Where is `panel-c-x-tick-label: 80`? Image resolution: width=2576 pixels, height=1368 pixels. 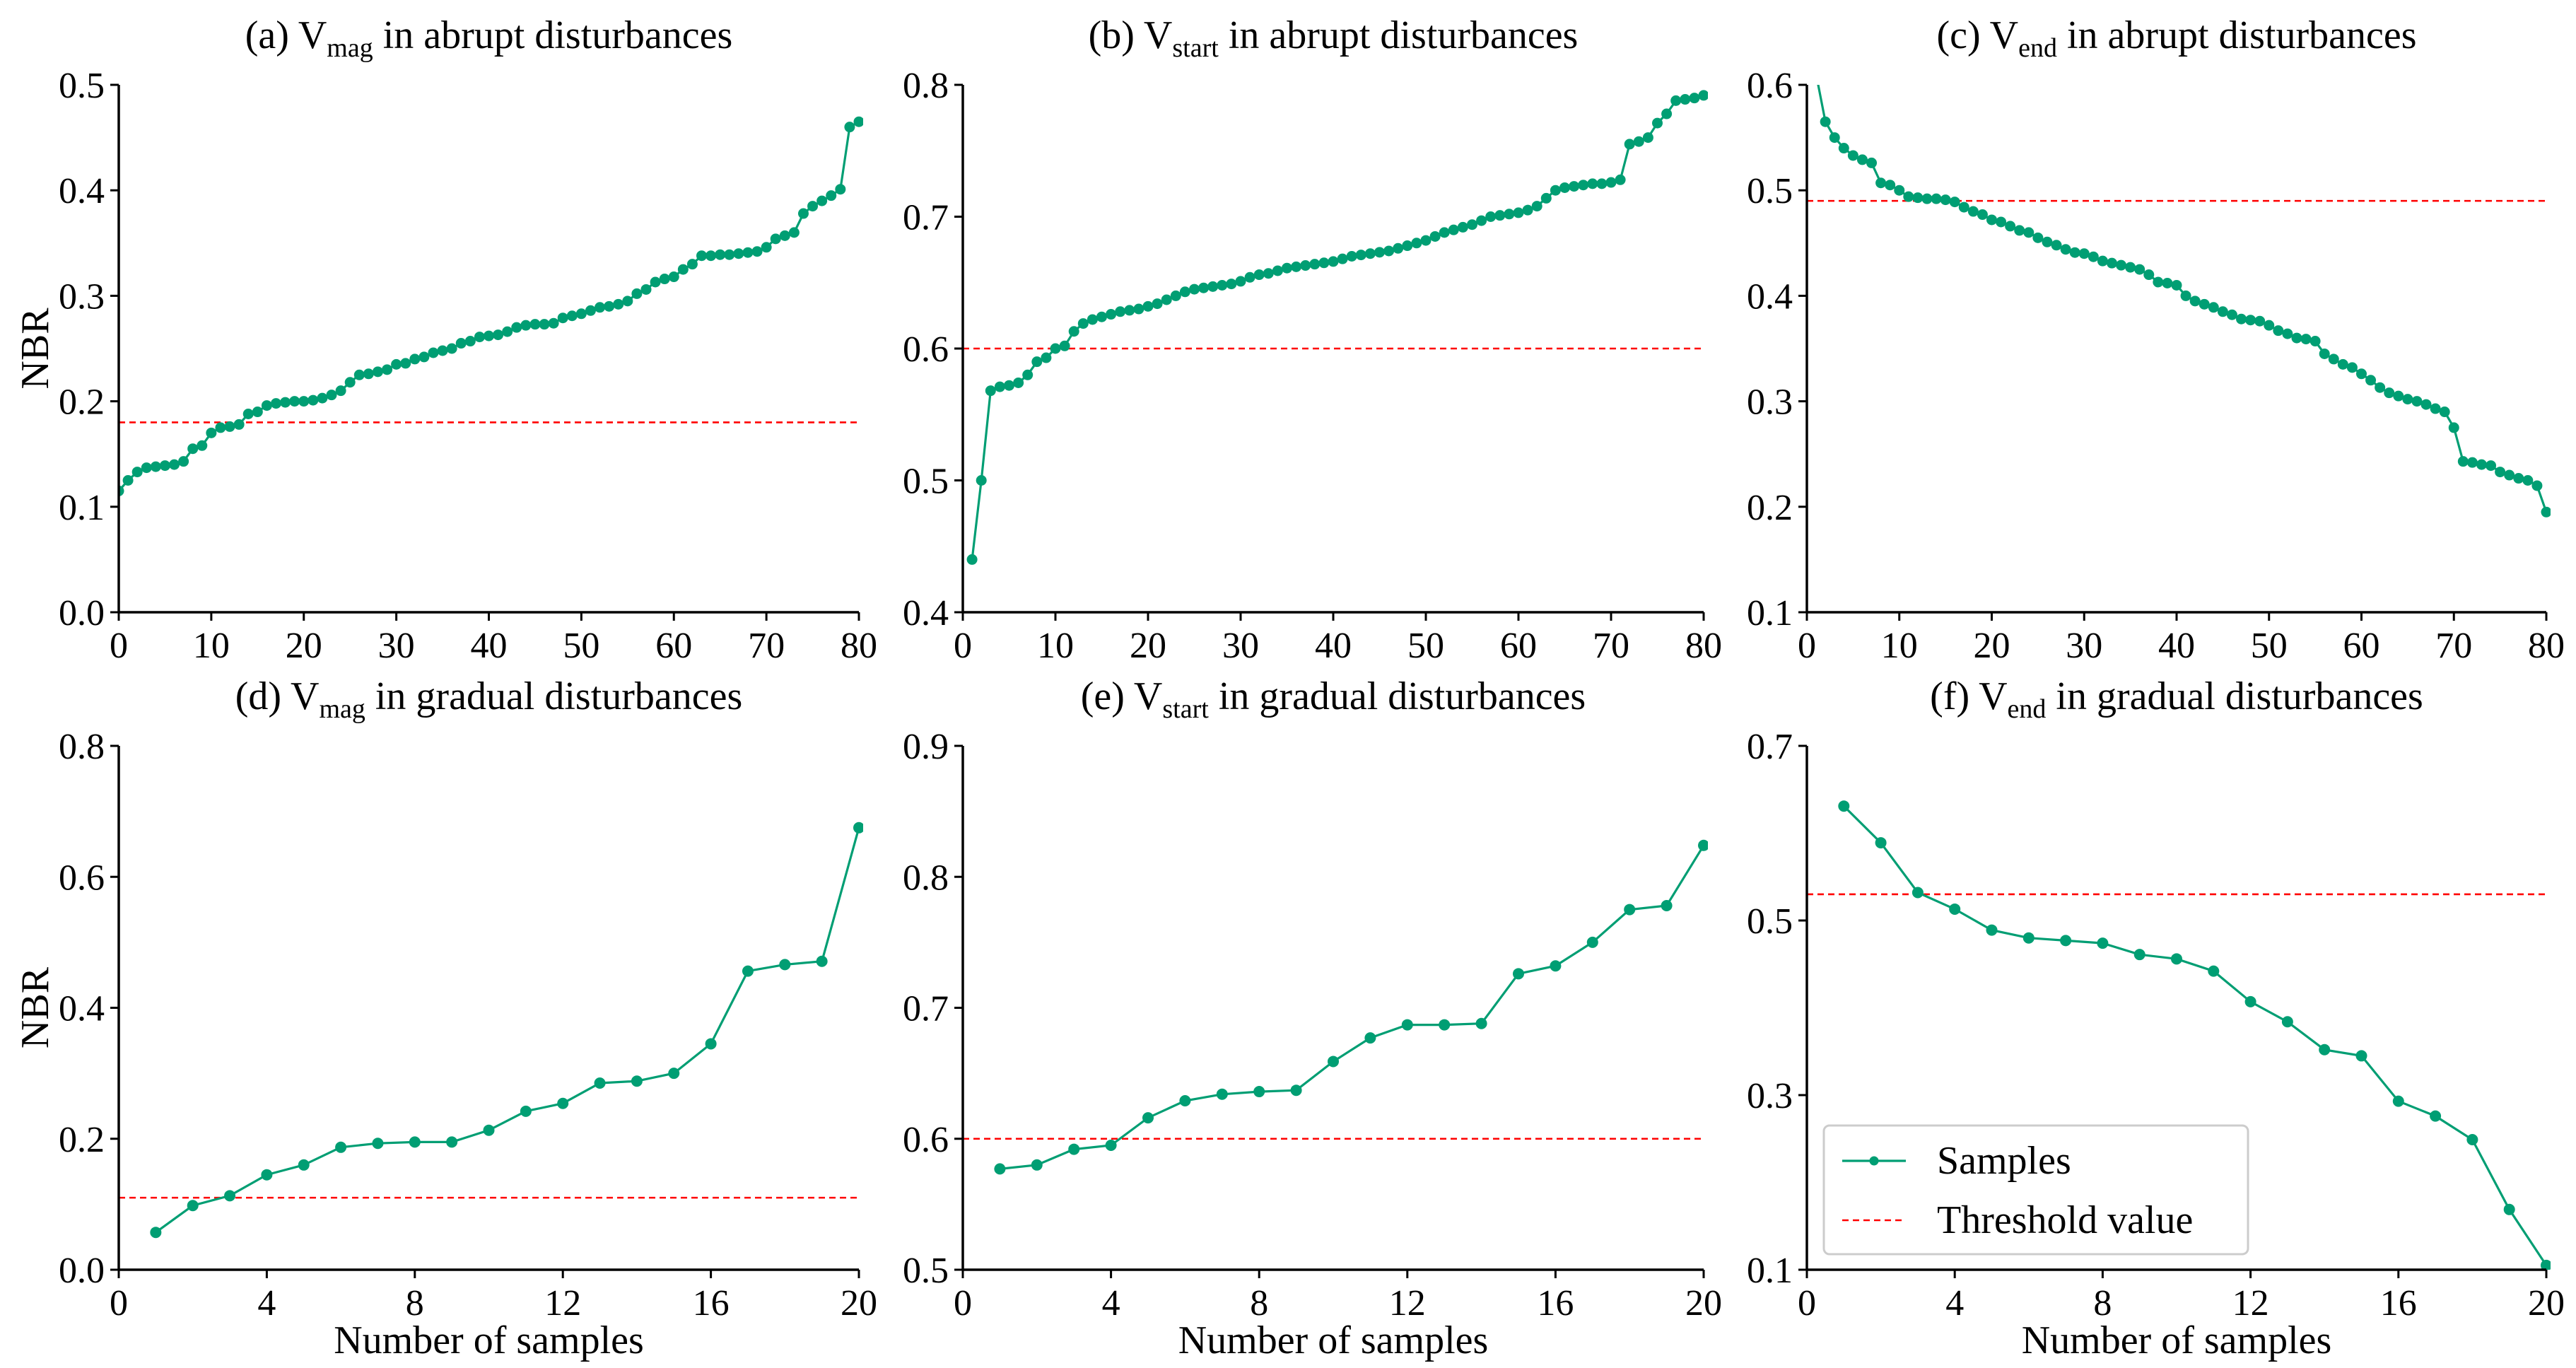
panel-c-x-tick-label: 80 is located at coordinates (2546, 646).